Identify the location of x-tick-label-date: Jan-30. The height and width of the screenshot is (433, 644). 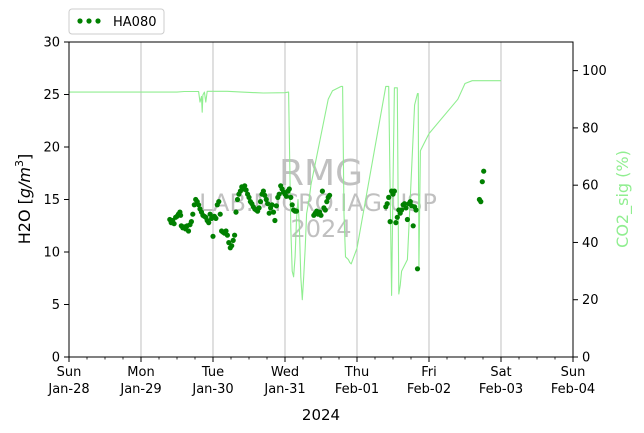
(212, 389).